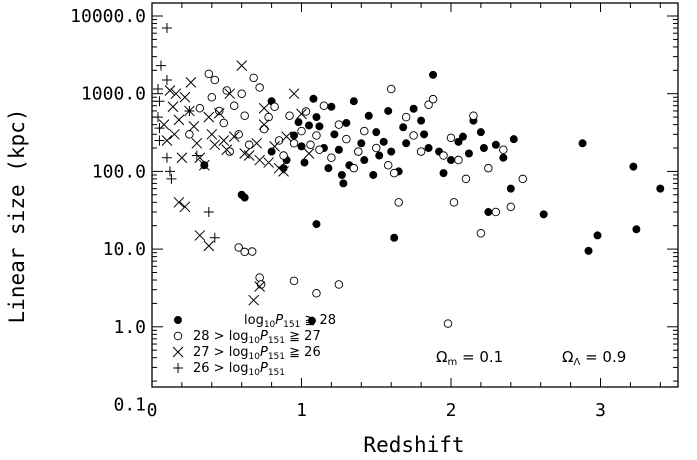 This screenshot has width=697, height=460. I want to click on y-tick-label: 1.0, so click(129, 327).